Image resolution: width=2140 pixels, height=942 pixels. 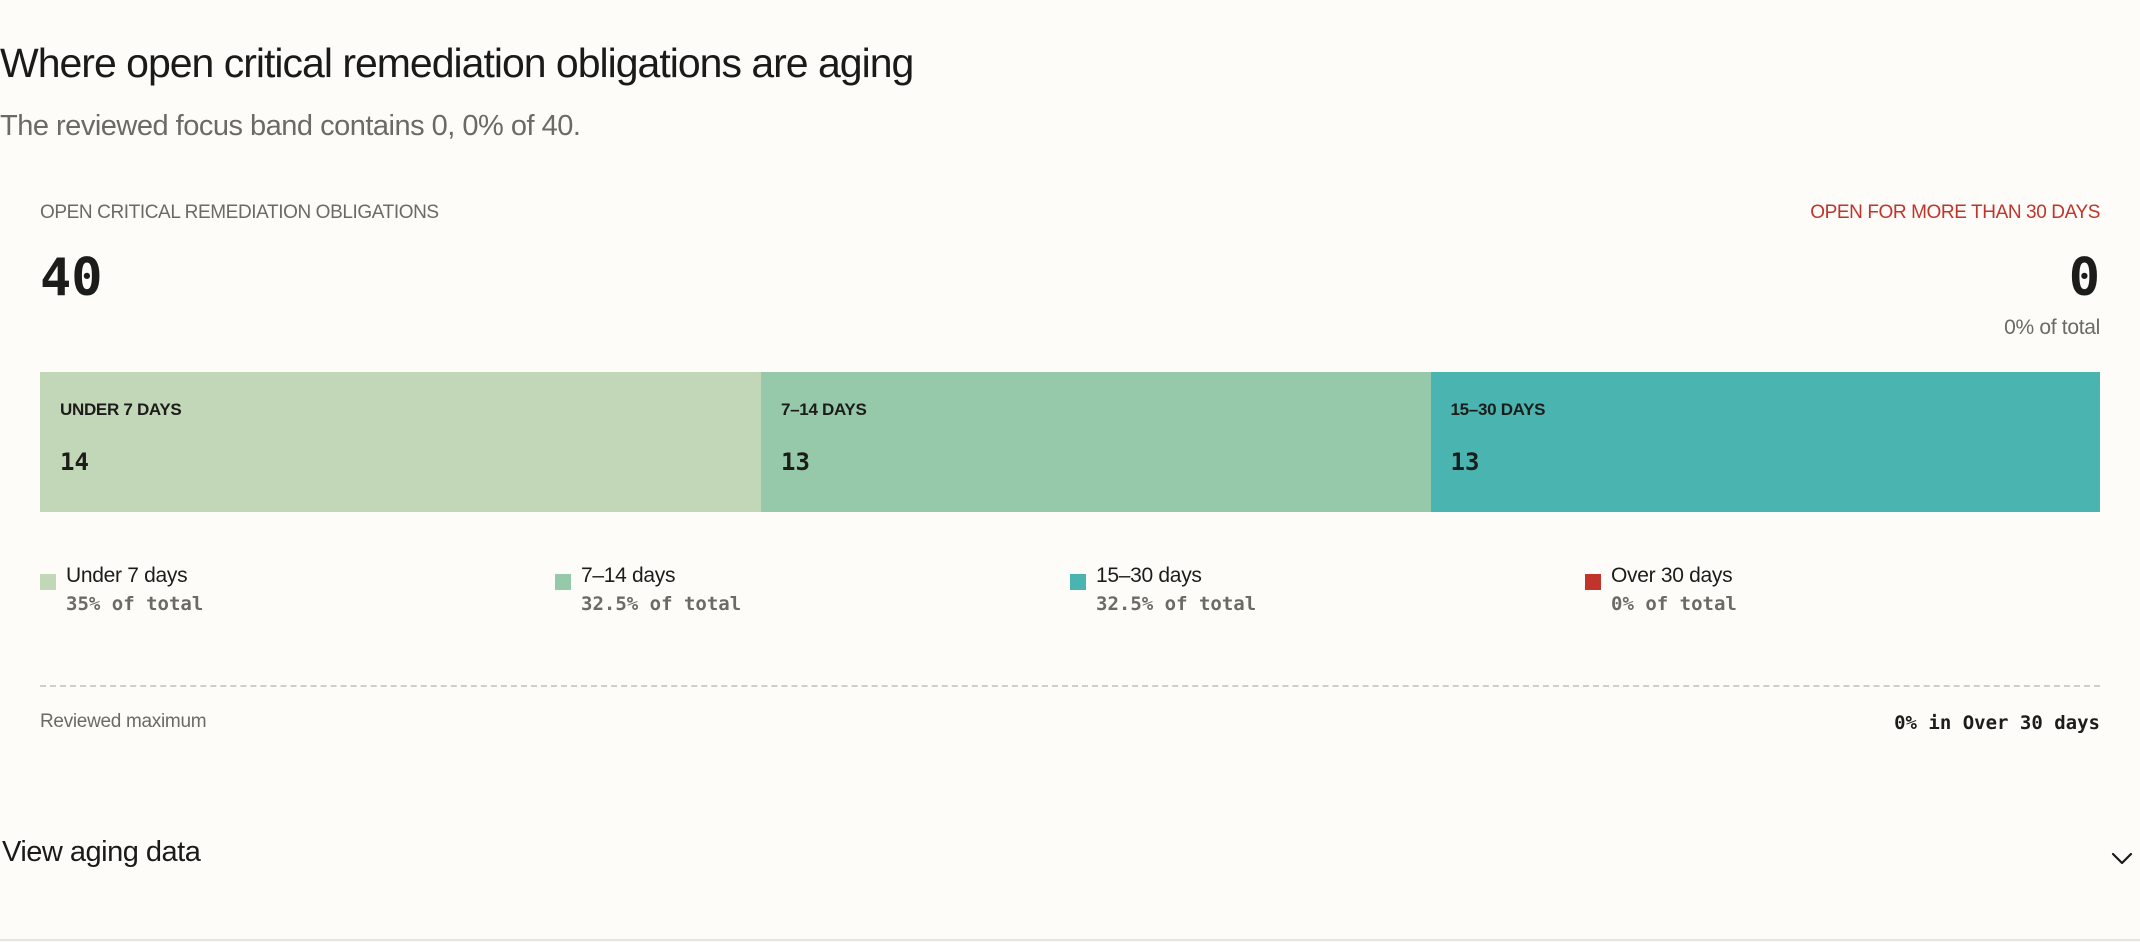 I want to click on legend-label: Over 30 days, so click(x=1672, y=575).